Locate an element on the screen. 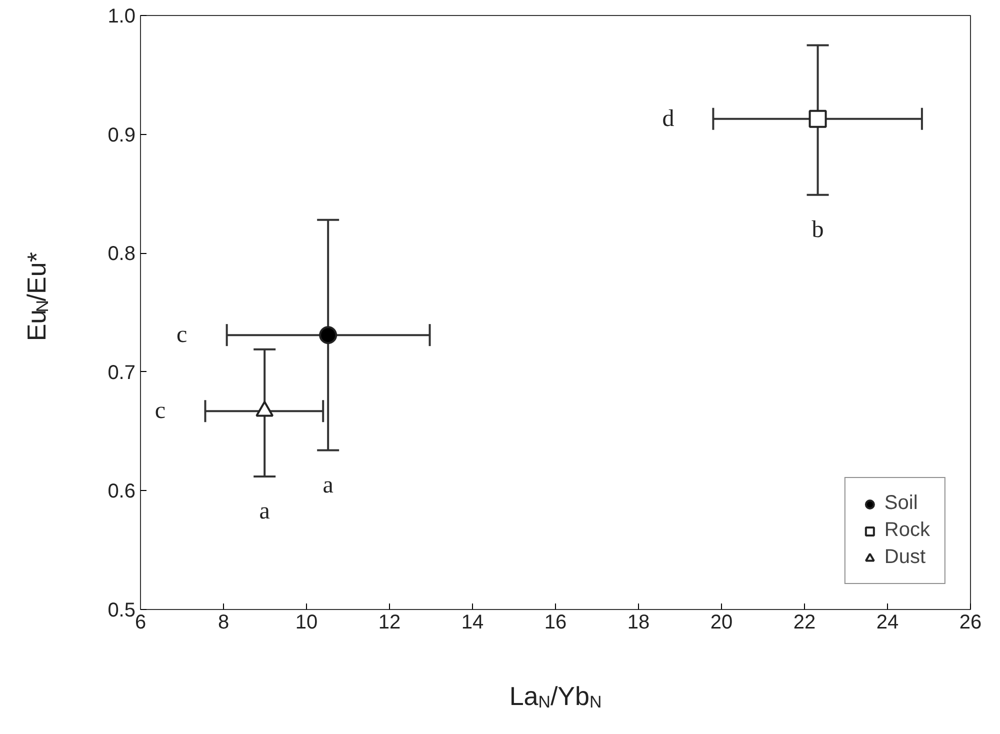 Image resolution: width=1000 pixels, height=734 pixels. x-tick-label: 18 is located at coordinates (638, 623).